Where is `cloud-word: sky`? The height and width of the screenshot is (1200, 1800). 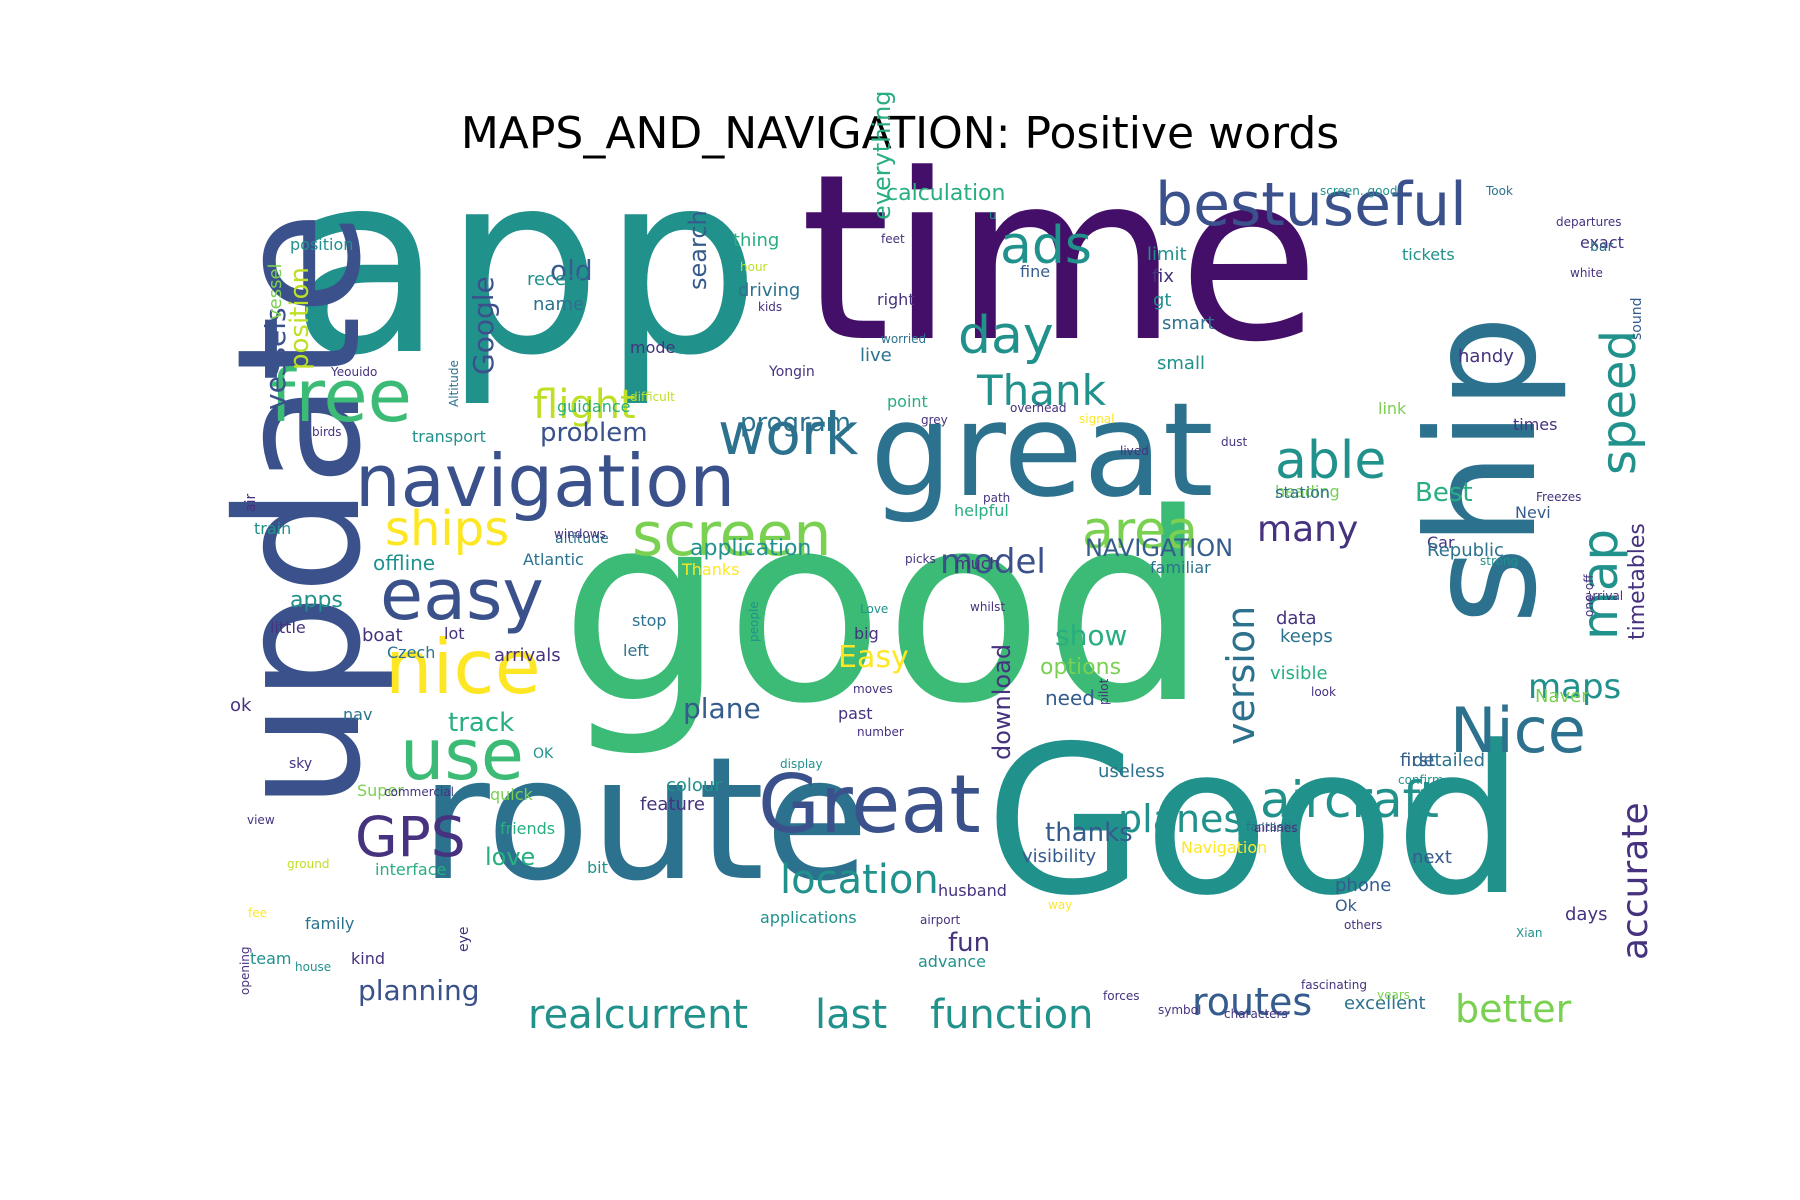 cloud-word: sky is located at coordinates (301, 764).